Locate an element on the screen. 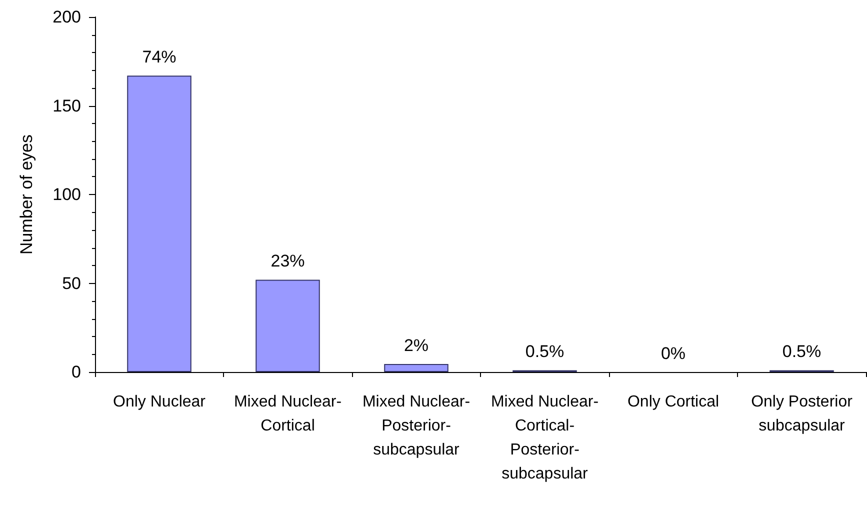 This screenshot has height=510, width=867. annotation: 2% is located at coordinates (416, 346).